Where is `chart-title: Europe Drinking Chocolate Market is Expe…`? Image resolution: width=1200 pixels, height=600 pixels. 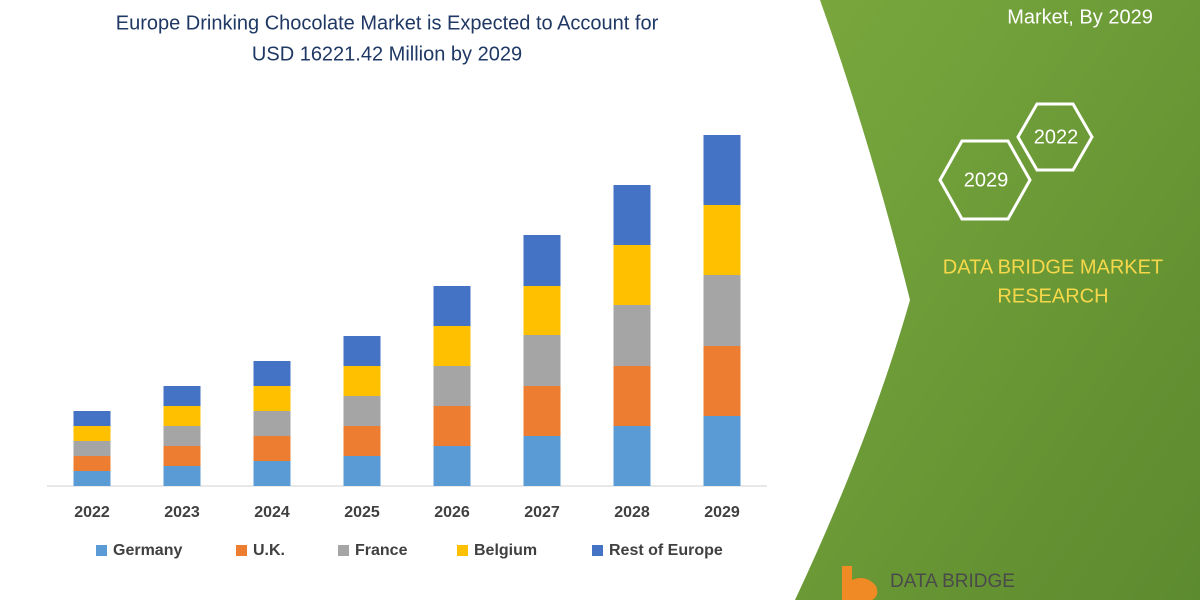 chart-title: Europe Drinking Chocolate Market is Expe… is located at coordinates (387, 23).